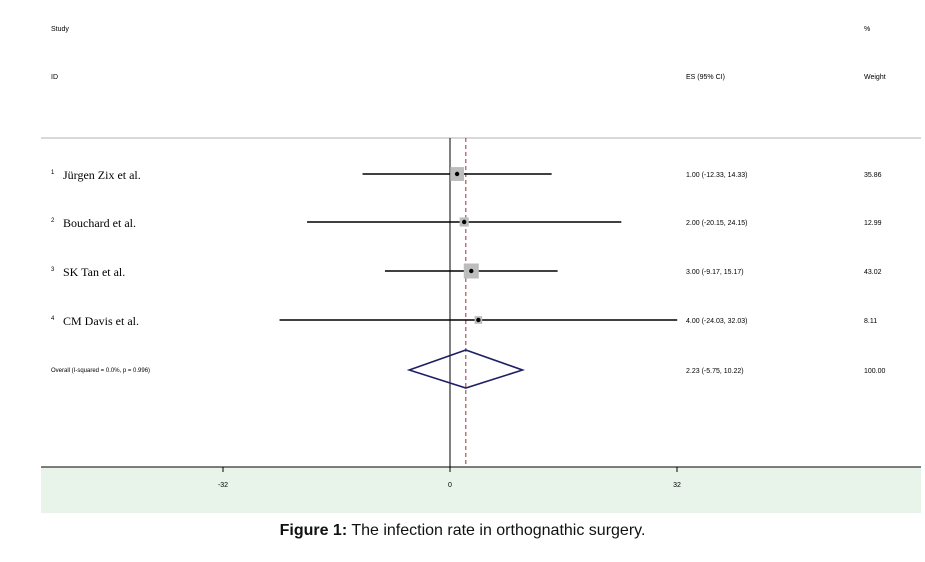  What do you see at coordinates (715, 371) in the screenshot?
I see `overall-es-ci-value: 2.23 (-5.75, 10.22)` at bounding box center [715, 371].